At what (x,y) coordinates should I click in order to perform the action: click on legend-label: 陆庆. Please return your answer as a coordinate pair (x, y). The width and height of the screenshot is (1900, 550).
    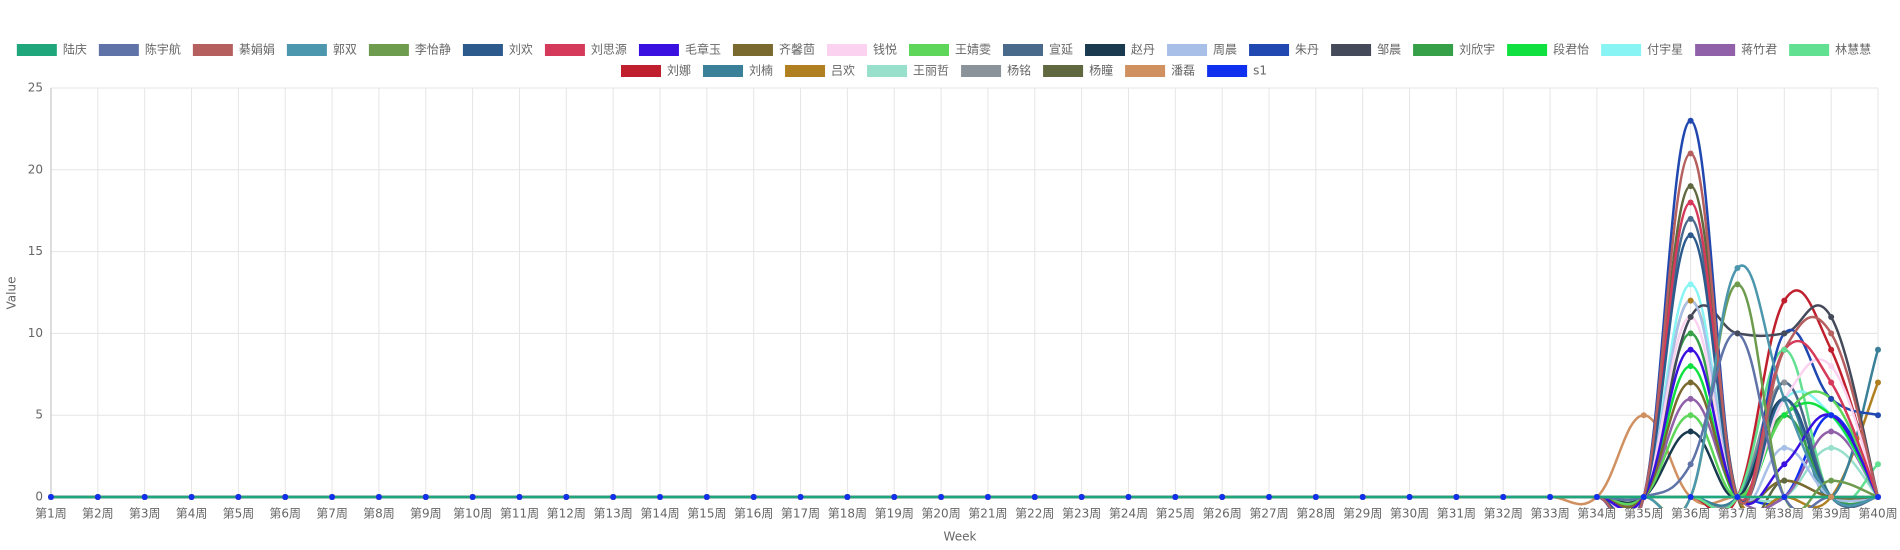
    Looking at the image, I should click on (75, 49).